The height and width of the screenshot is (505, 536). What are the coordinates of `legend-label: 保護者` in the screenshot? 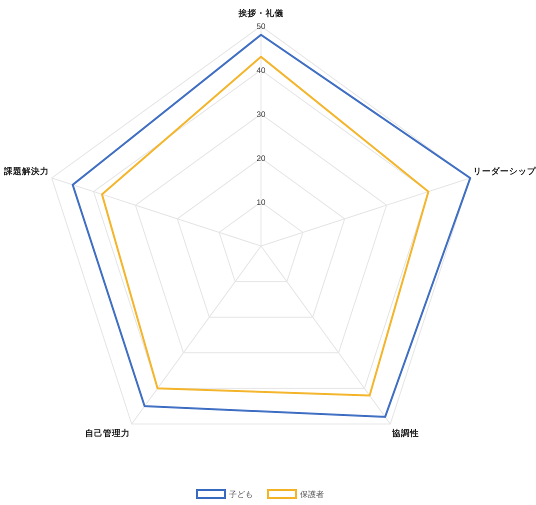 It's located at (312, 494).